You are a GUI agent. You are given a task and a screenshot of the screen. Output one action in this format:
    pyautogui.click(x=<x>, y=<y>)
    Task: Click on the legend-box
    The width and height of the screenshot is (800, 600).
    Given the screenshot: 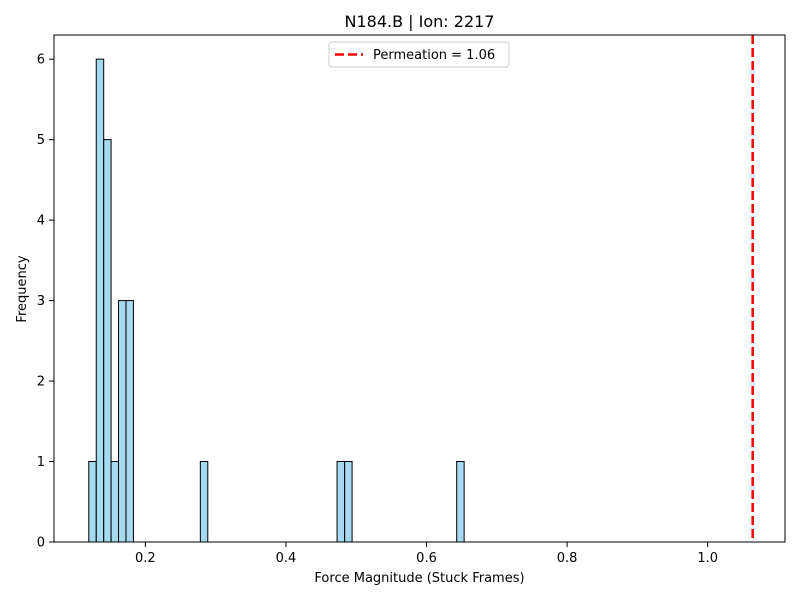 What is the action you would take?
    pyautogui.click(x=419, y=54)
    